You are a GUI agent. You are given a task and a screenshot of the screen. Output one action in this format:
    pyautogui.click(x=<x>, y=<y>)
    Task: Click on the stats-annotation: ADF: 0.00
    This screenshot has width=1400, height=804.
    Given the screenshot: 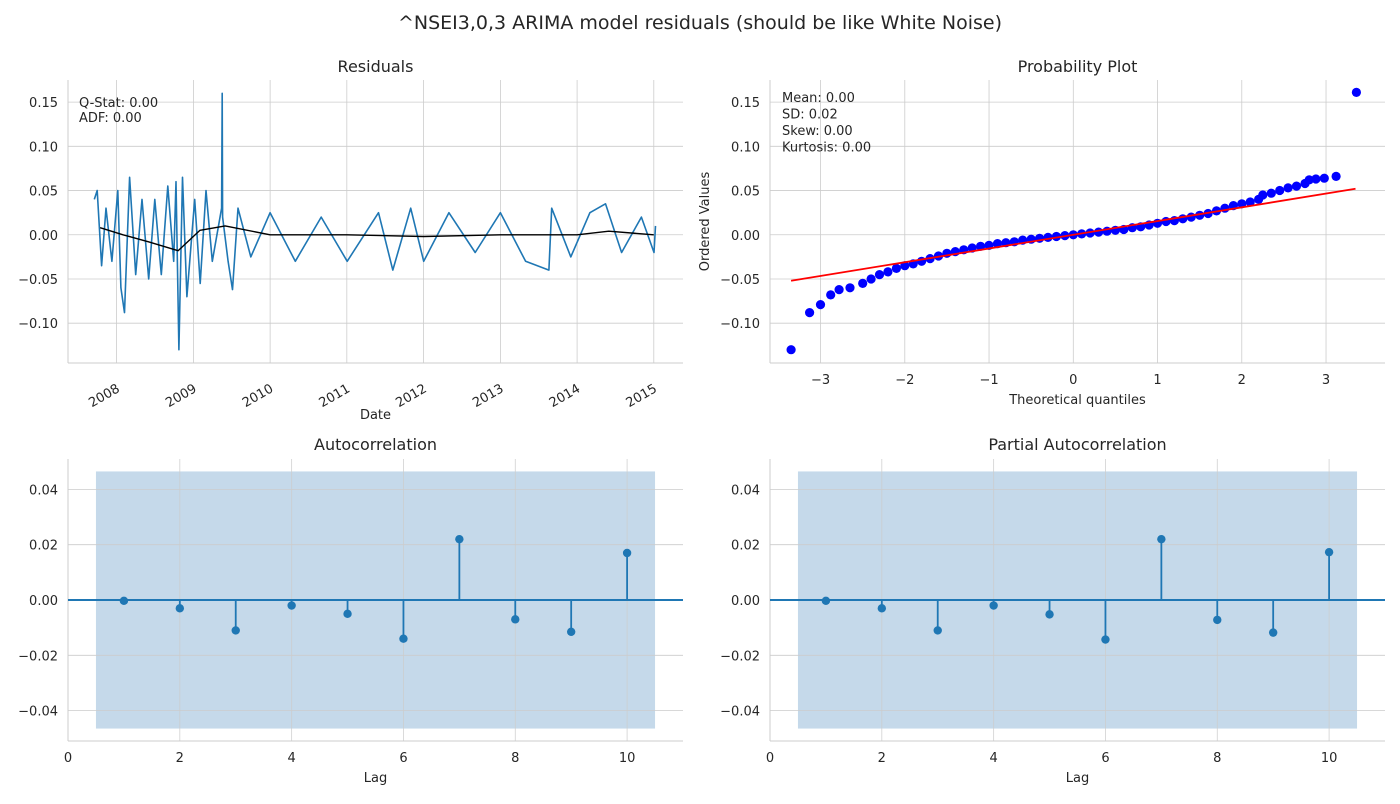 What is the action you would take?
    pyautogui.click(x=110, y=118)
    